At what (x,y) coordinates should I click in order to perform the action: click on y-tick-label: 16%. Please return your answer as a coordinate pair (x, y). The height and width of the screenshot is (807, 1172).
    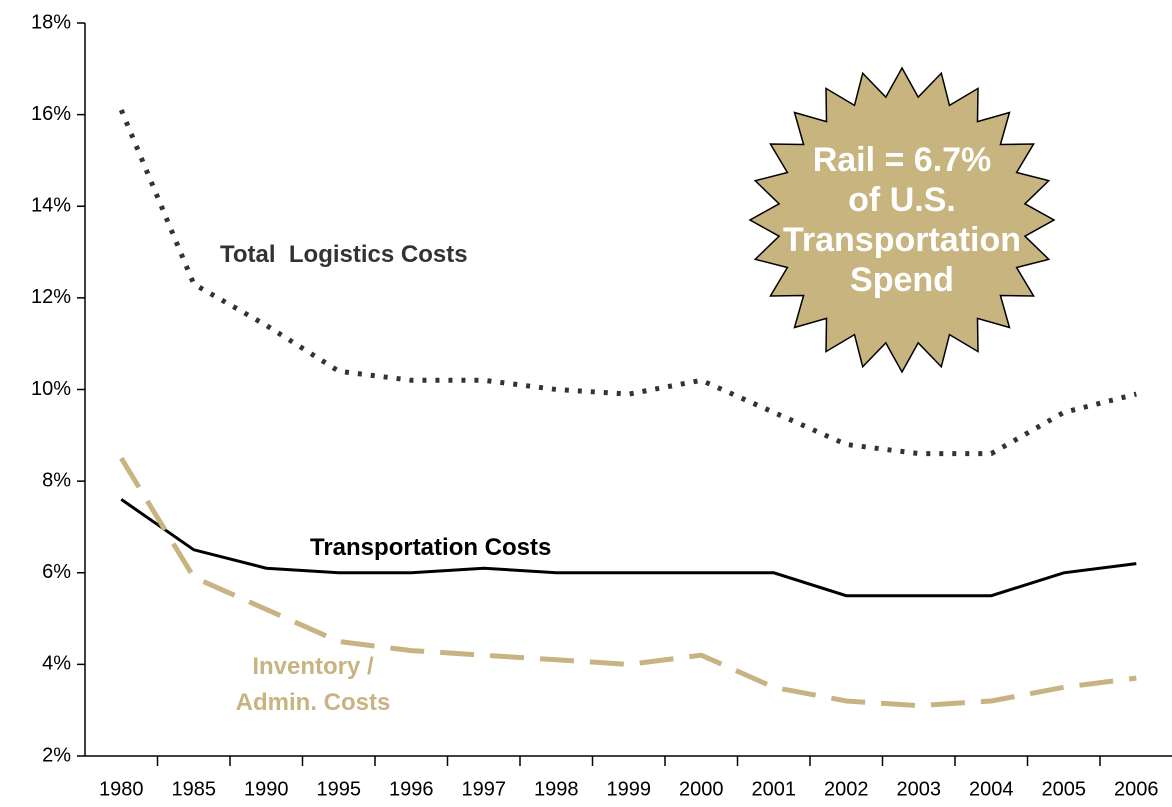
    Looking at the image, I should click on (51, 114).